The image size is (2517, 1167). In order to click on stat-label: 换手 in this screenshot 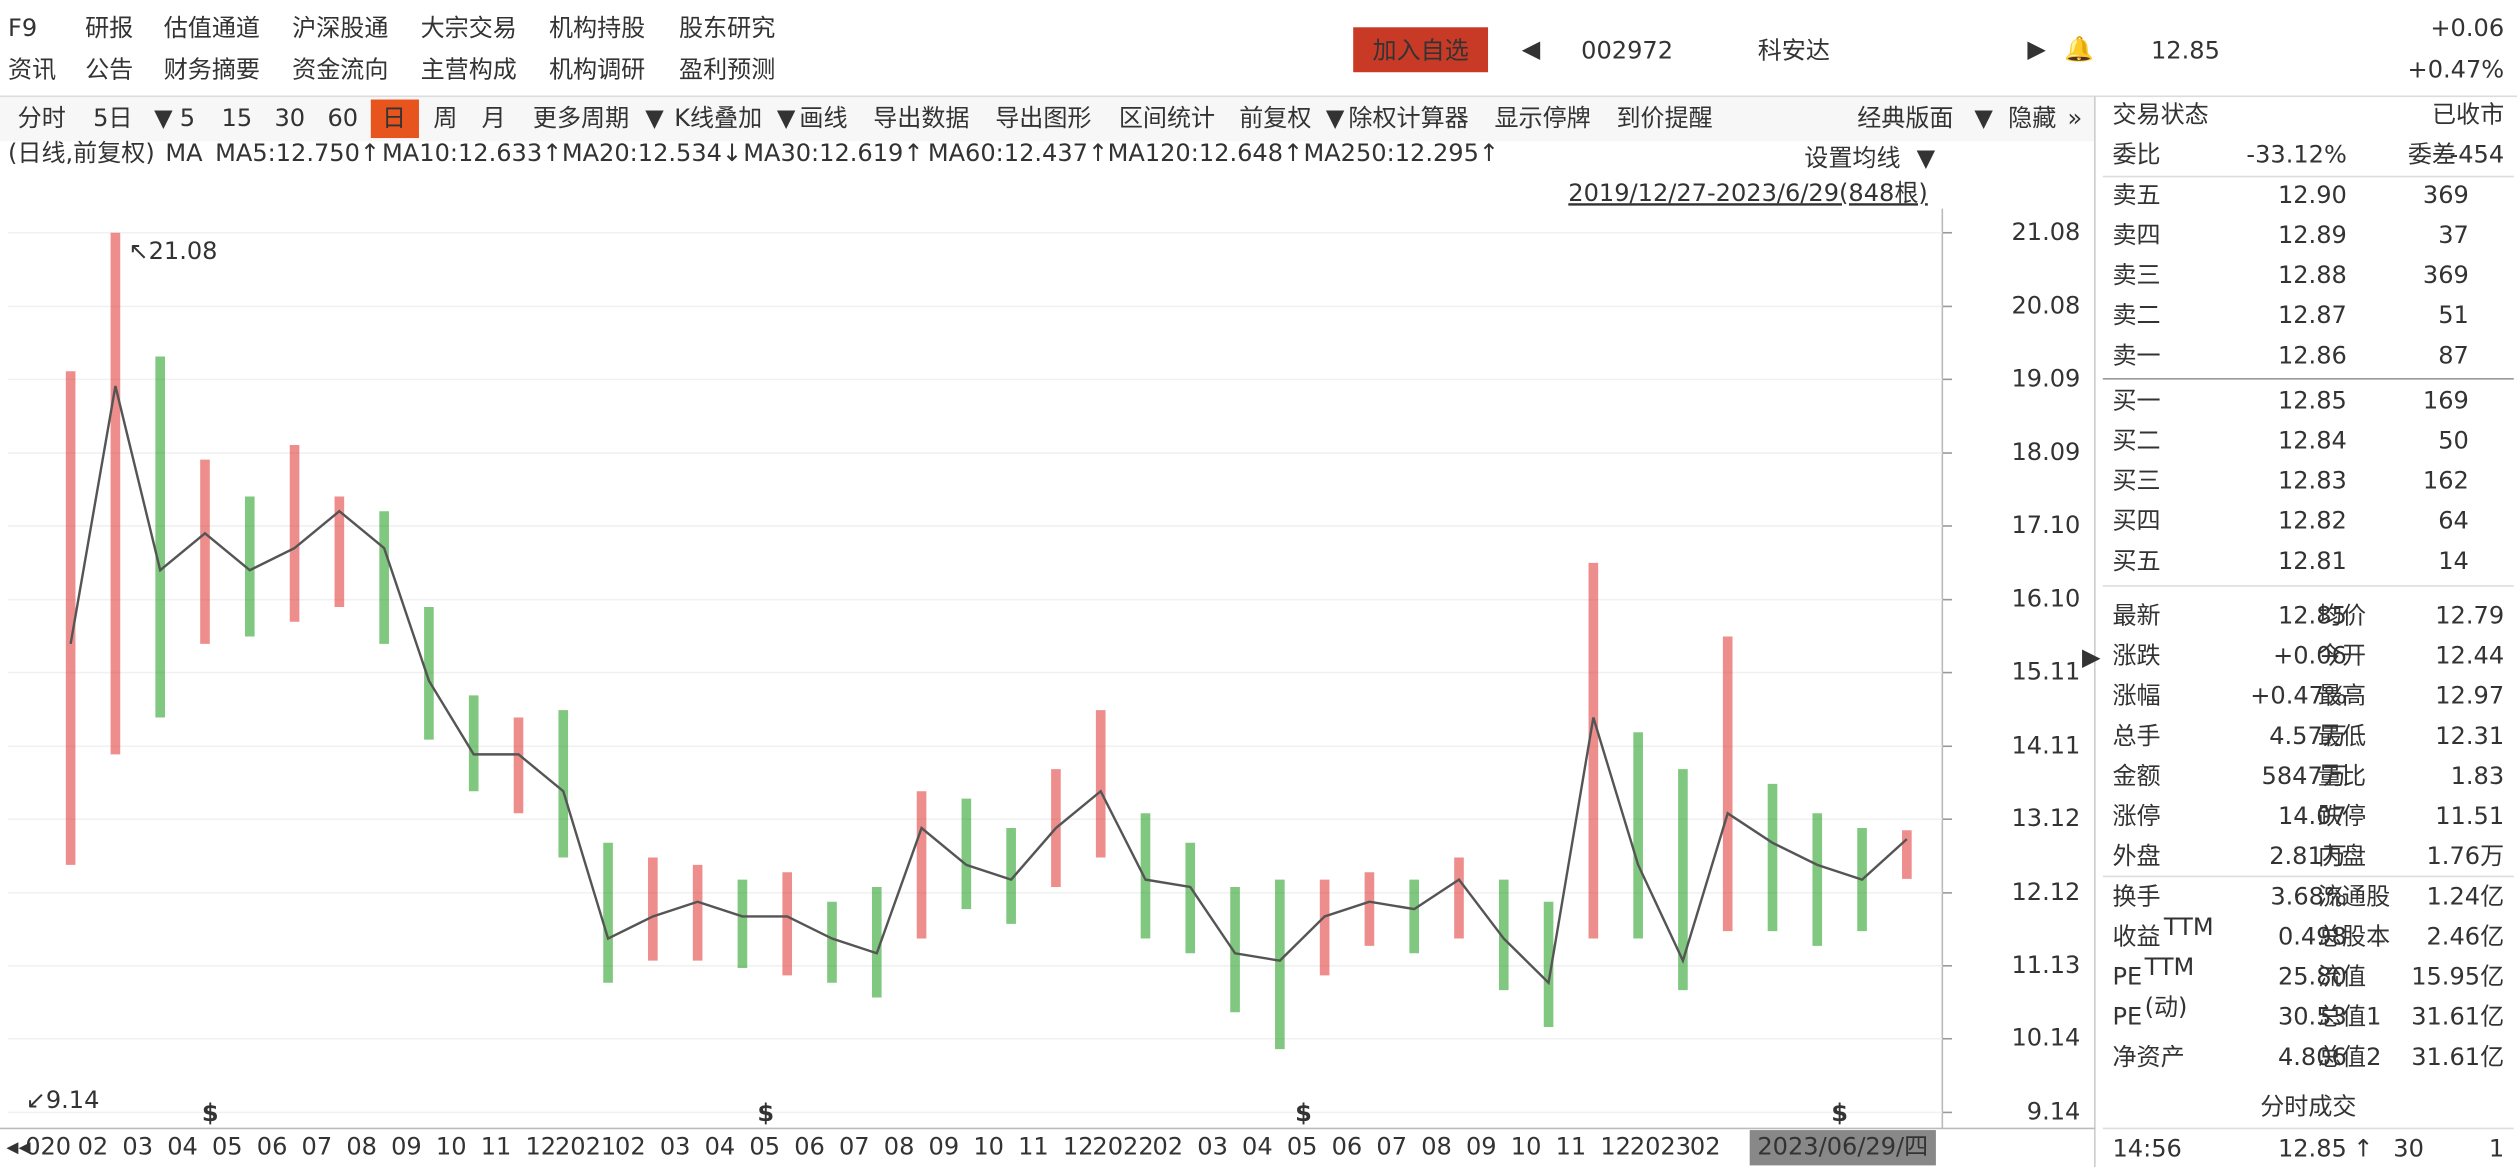, I will do `click(2136, 896)`.